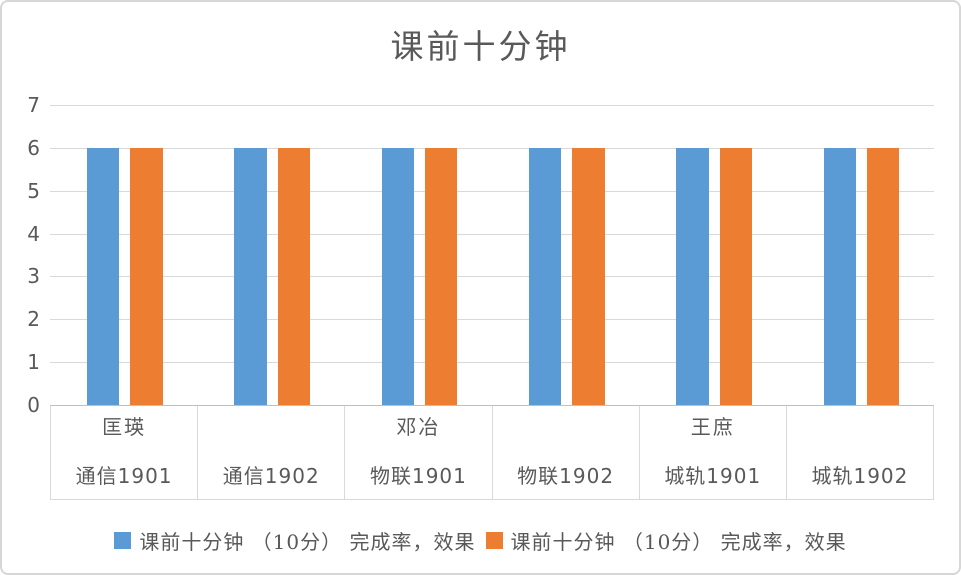  What do you see at coordinates (124, 427) in the screenshot?
I see `teacher-label: 匡瑛` at bounding box center [124, 427].